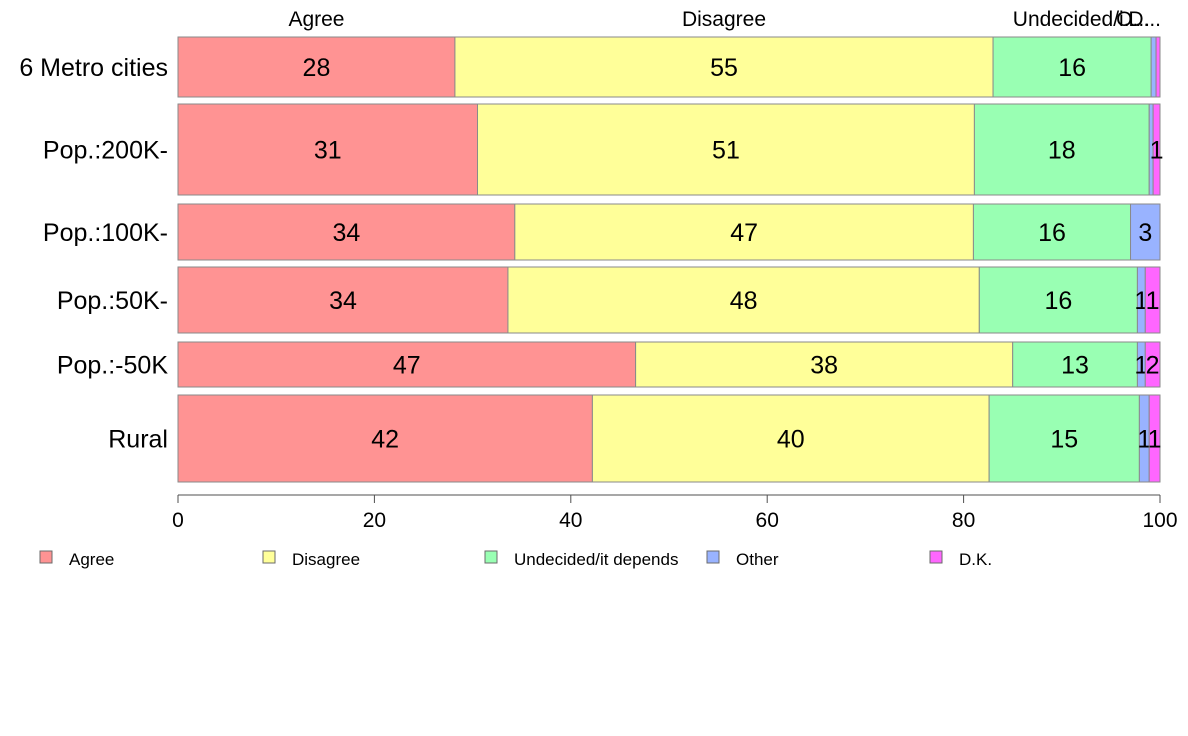 This screenshot has height=736, width=1188. I want to click on data-label: 48, so click(744, 301).